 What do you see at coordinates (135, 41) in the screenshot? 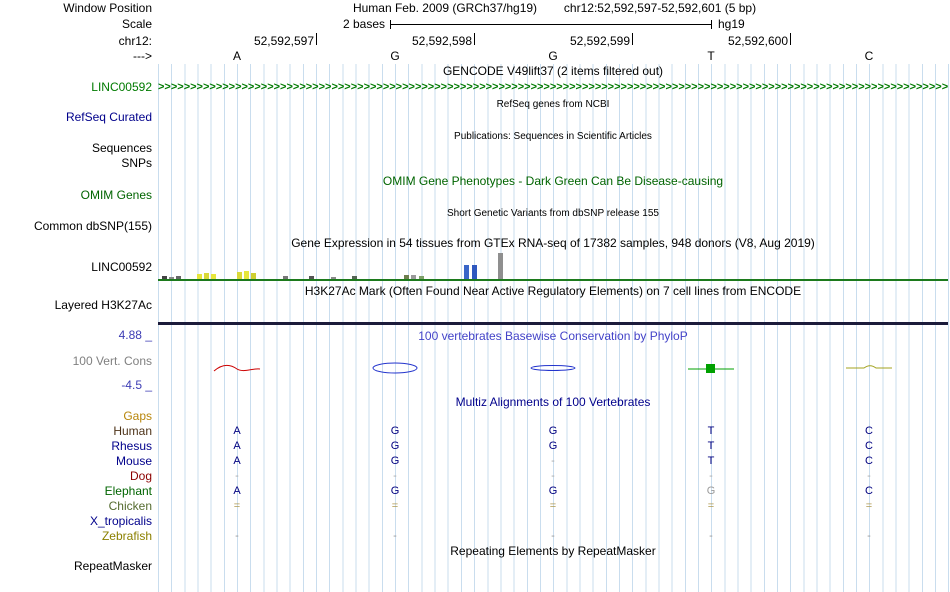
I see `chromosome-label: chr12:` at bounding box center [135, 41].